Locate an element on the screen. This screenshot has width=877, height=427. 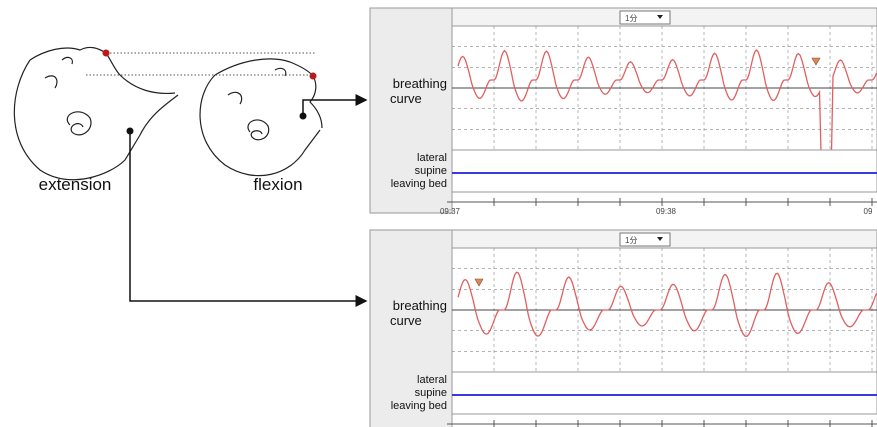
time-label: 09:37 is located at coordinates (450, 211).